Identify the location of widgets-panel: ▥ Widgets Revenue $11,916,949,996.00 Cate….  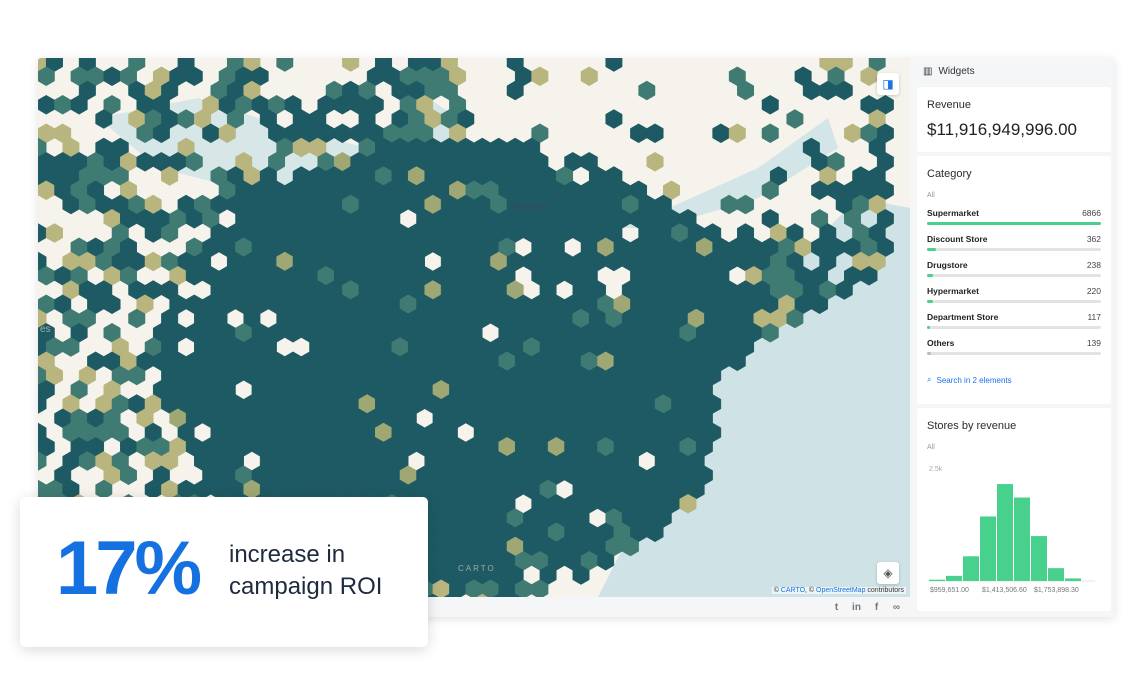
(1014, 337).